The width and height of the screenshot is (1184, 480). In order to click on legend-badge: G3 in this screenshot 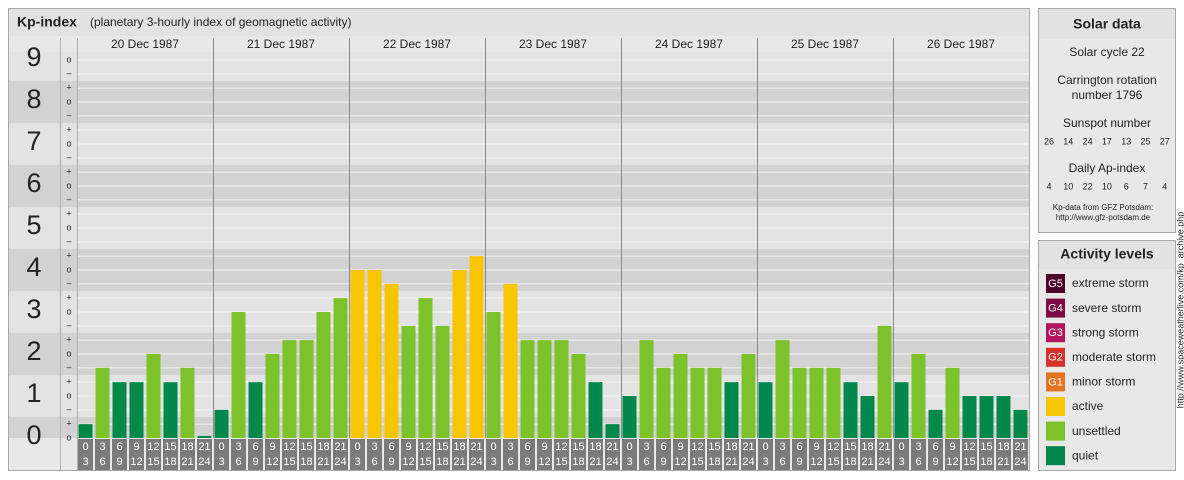, I will do `click(1055, 333)`.